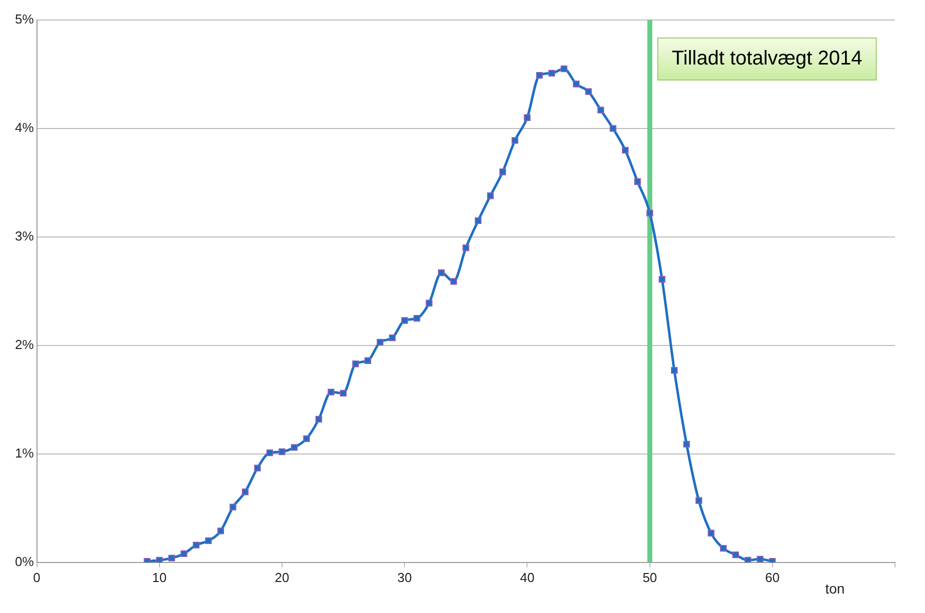 This screenshot has height=613, width=925. Describe the element at coordinates (404, 577) in the screenshot. I see `x-tick-label: 30` at that location.